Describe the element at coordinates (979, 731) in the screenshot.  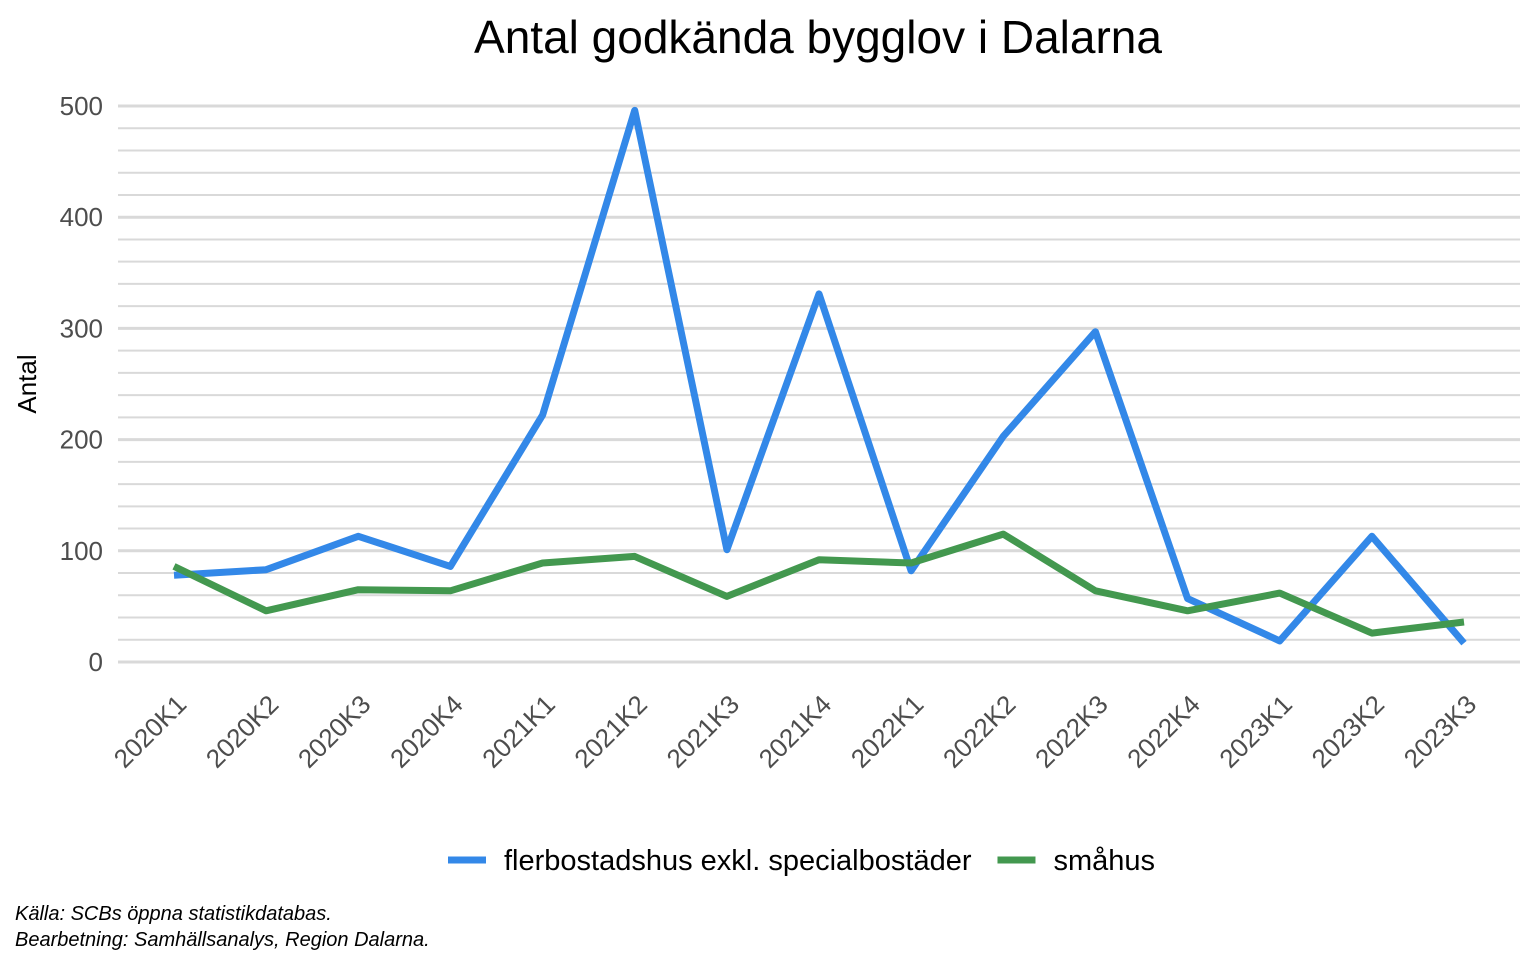
I see `x-tick-label: 2022K2` at that location.